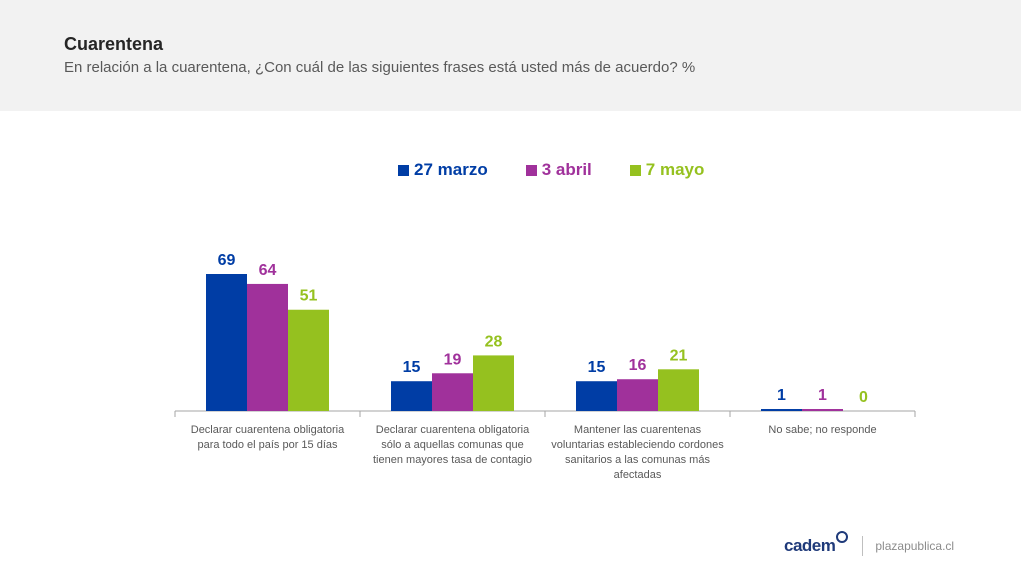 Image resolution: width=1021 pixels, height=571 pixels. I want to click on legend-swatch-27-marzo, so click(403, 170).